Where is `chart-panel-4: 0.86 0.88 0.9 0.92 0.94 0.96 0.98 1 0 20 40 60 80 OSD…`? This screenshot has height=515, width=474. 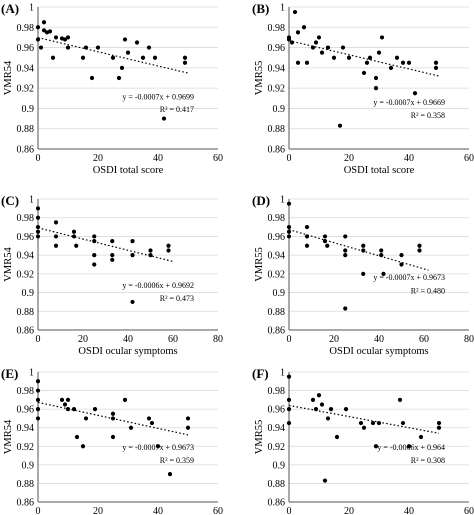 chart-panel-4: 0.86 0.88 0.9 0.92 0.94 0.96 0.98 1 0 20 40 60 80 OSD… is located at coordinates (363, 275).